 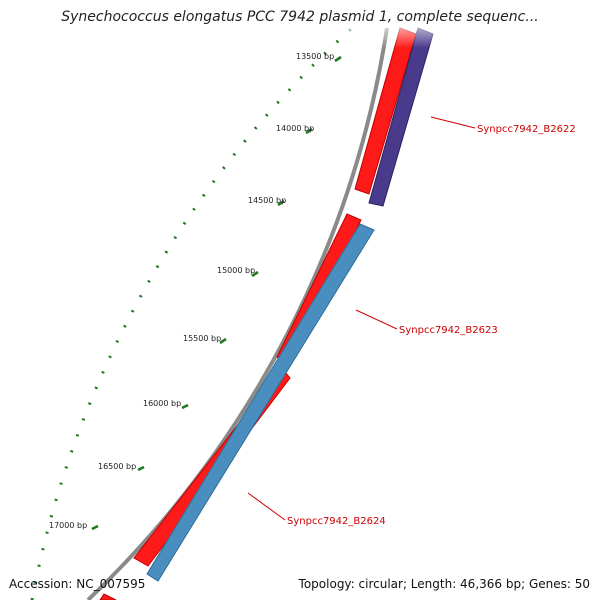 I want to click on tick-label-14500: 14500 bp, so click(x=267, y=200).